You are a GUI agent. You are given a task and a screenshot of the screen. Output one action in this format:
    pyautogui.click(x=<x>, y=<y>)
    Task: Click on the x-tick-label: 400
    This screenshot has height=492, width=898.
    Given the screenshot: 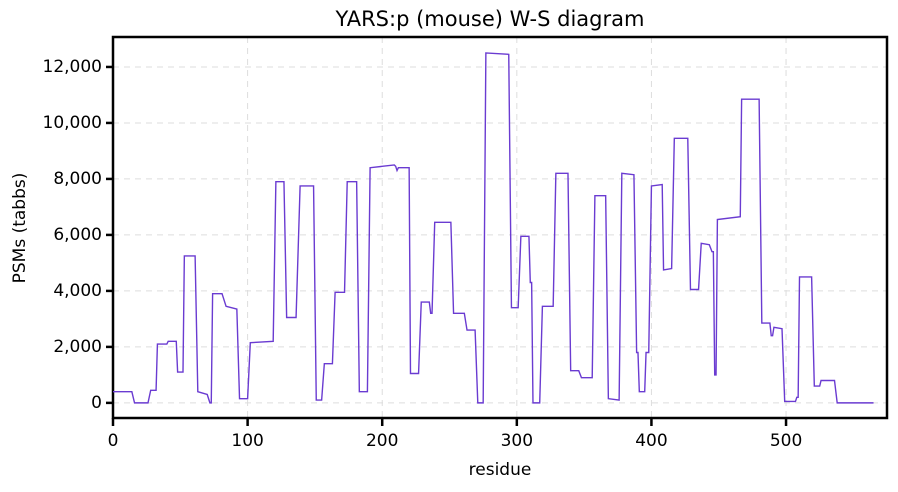 What is the action you would take?
    pyautogui.click(x=651, y=441)
    